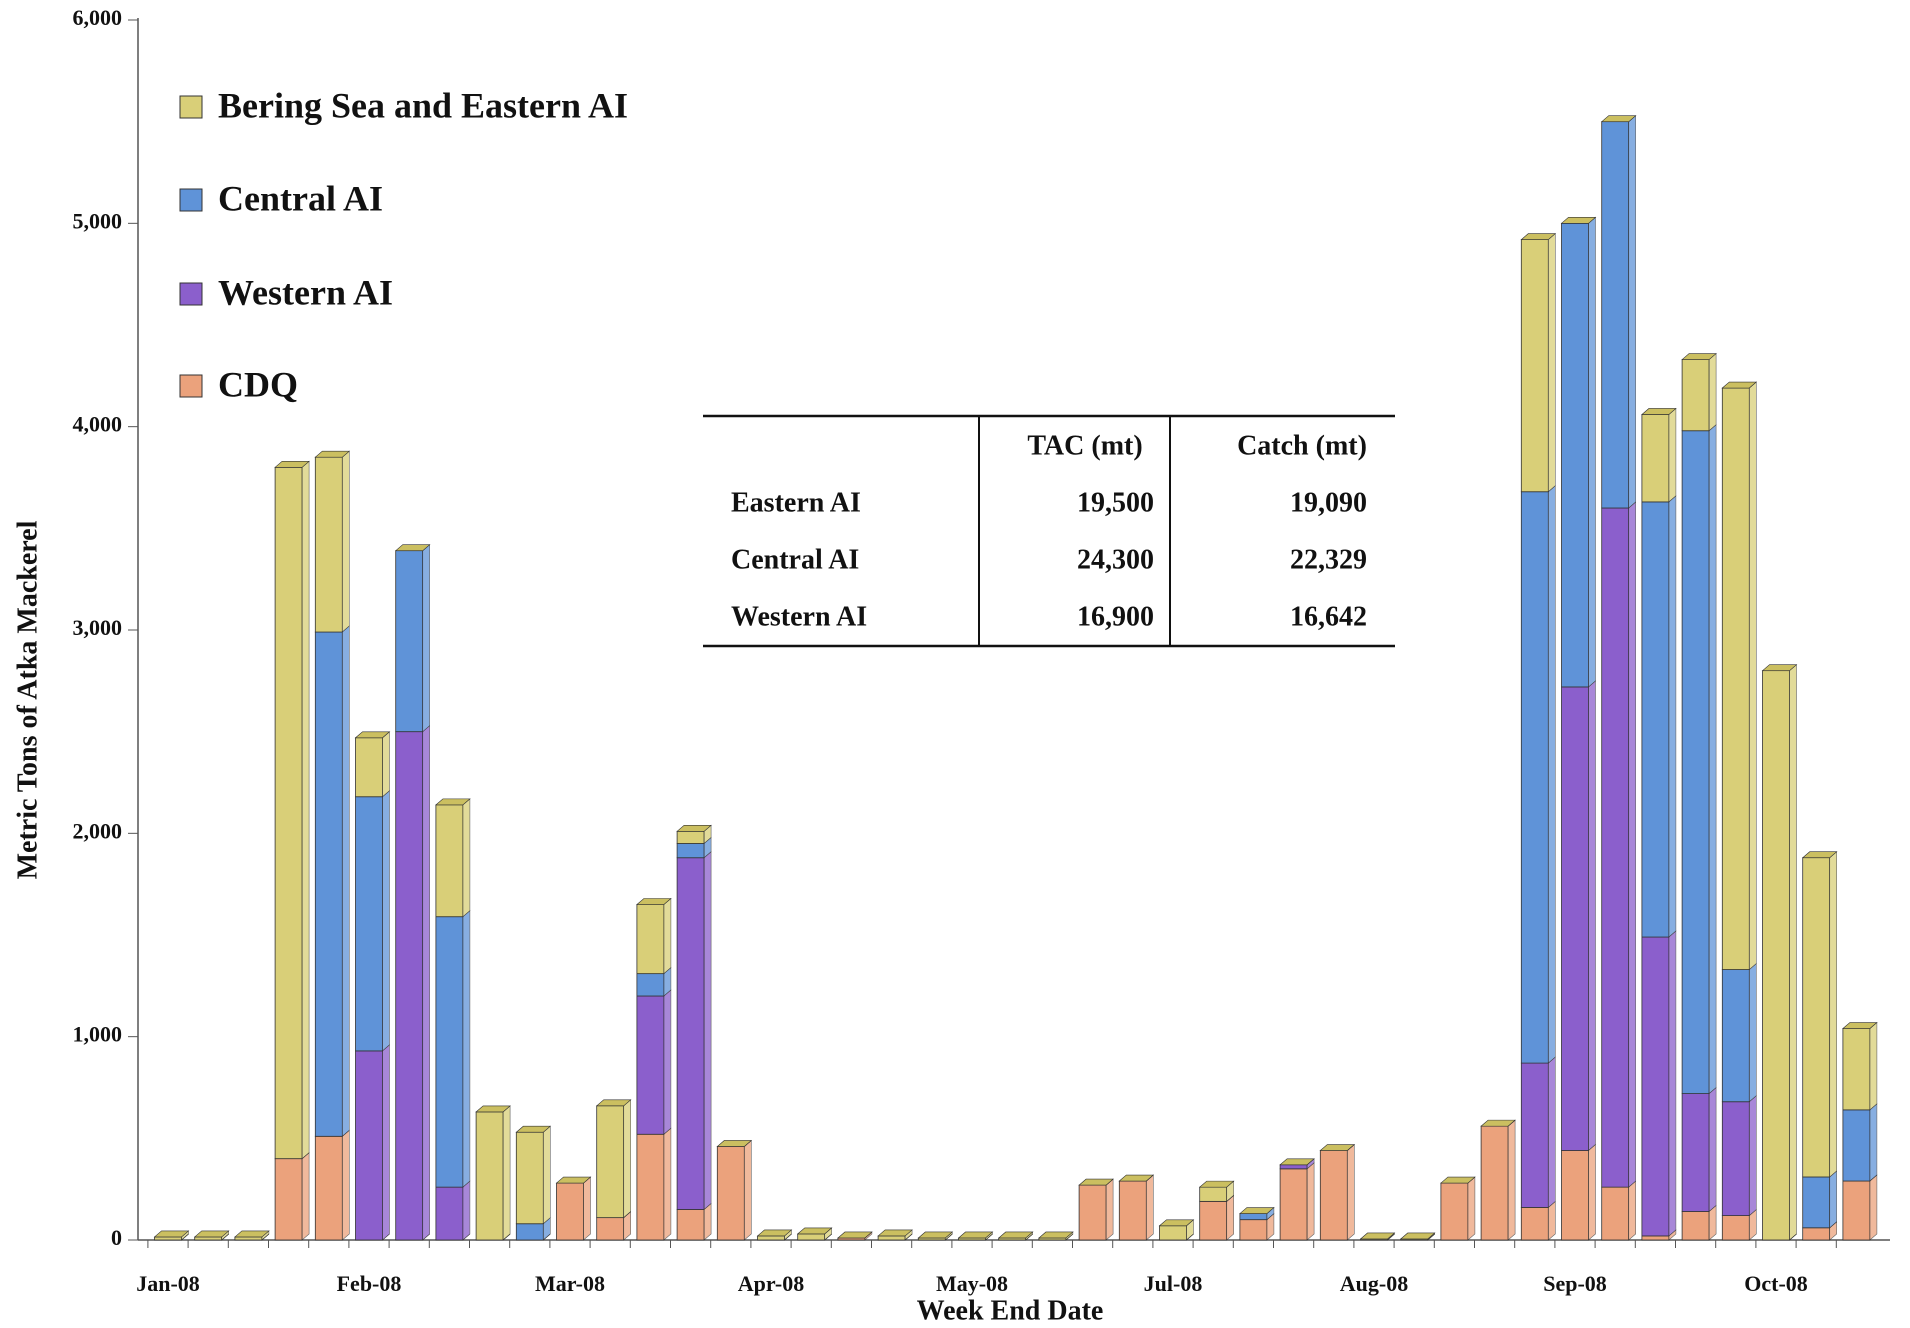 Image resolution: width=1910 pixels, height=1328 pixels. What do you see at coordinates (1010, 1310) in the screenshot?
I see `x-axis-title: Week End Date` at bounding box center [1010, 1310].